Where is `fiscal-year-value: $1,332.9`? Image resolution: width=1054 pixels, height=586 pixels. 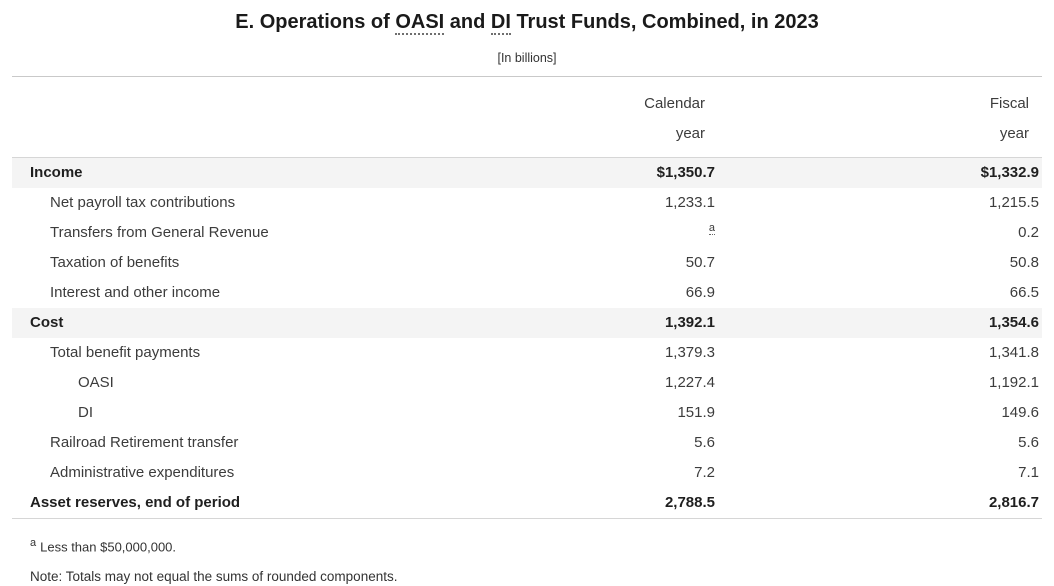 fiscal-year-value: $1,332.9 is located at coordinates (880, 172).